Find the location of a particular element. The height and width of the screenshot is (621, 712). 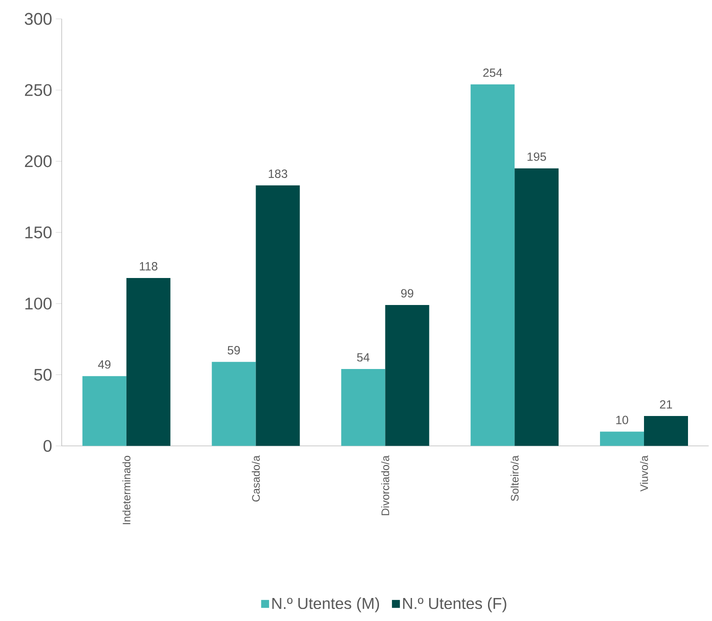

legend-label: N.º Utentes (F) is located at coordinates (454, 604).